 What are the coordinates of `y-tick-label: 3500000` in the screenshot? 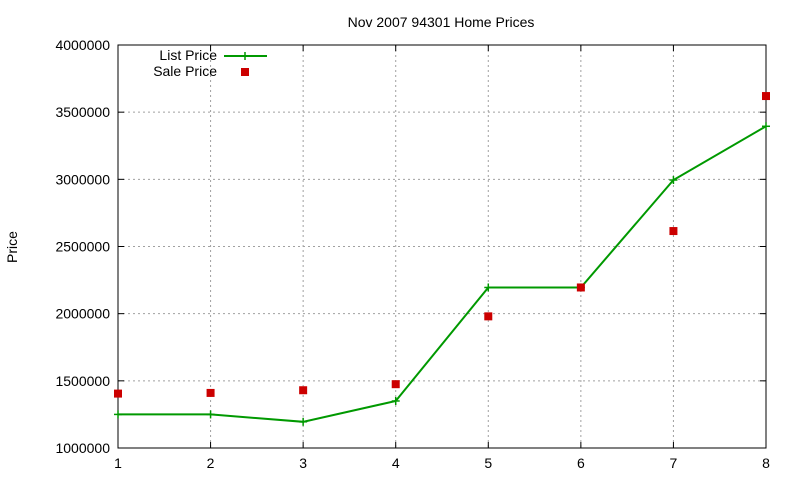 It's located at (82, 112).